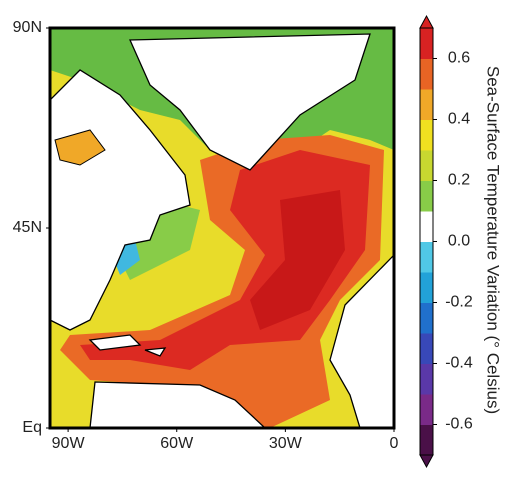 This screenshot has height=484, width=518. What do you see at coordinates (27, 27) in the screenshot?
I see `y-tick-label: 90N` at bounding box center [27, 27].